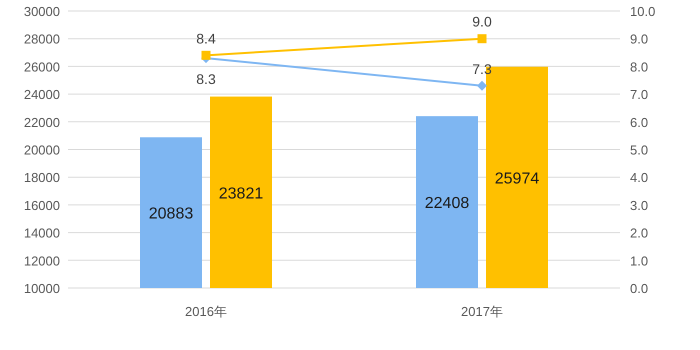 This screenshot has width=700, height=350. Describe the element at coordinates (639, 122) in the screenshot. I see `y2-tick-label: 6.0` at that location.